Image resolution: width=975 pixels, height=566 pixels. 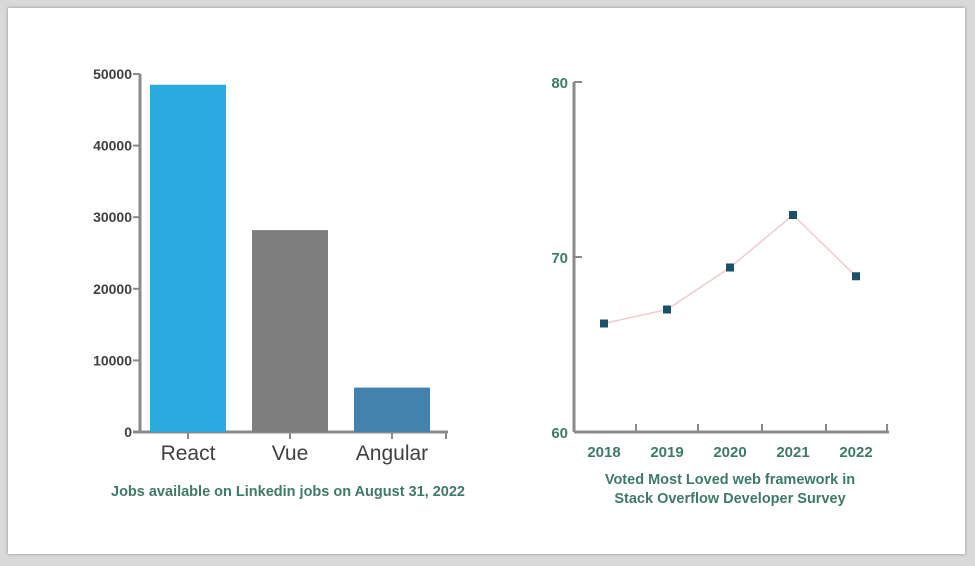 I want to click on line-y-tick-label: 60, so click(x=559, y=433).